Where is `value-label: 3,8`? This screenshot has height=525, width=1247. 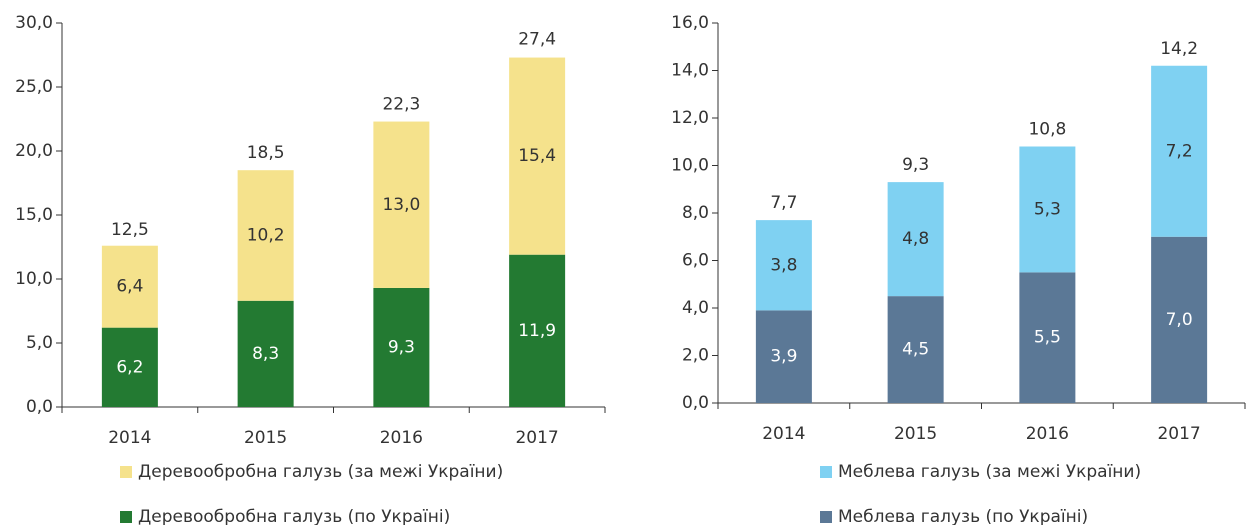 value-label: 3,8 is located at coordinates (783, 265).